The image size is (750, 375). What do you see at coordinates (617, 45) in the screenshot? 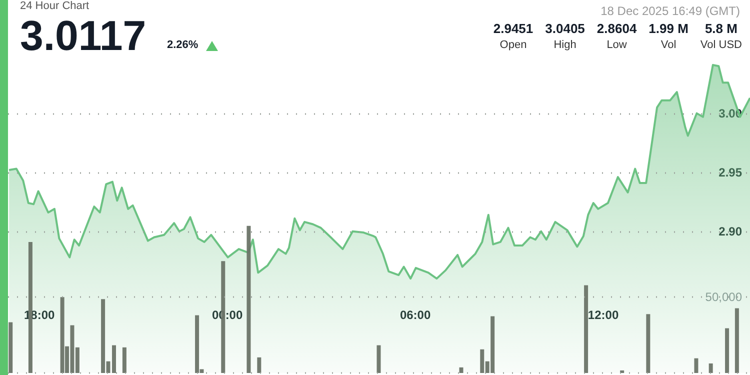
I see `annotation: Low` at bounding box center [617, 45].